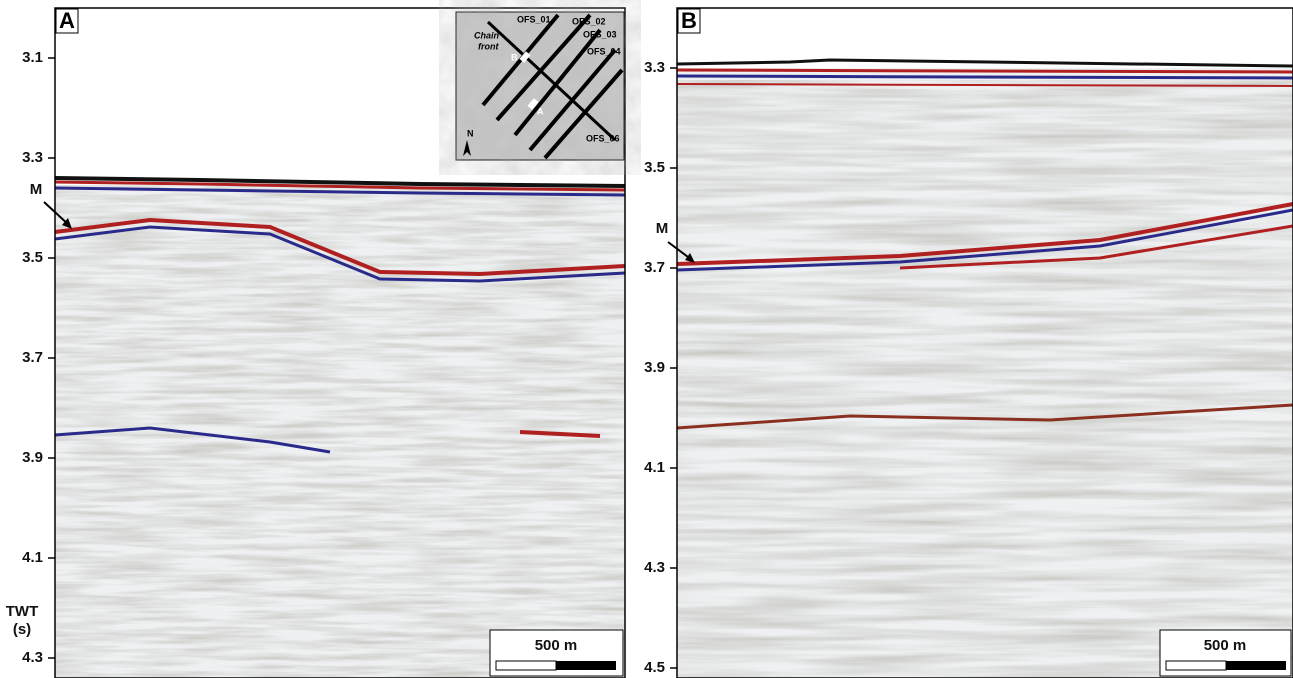 Image resolution: width=1293 pixels, height=678 pixels. I want to click on line-label: OFS_06, so click(603, 138).